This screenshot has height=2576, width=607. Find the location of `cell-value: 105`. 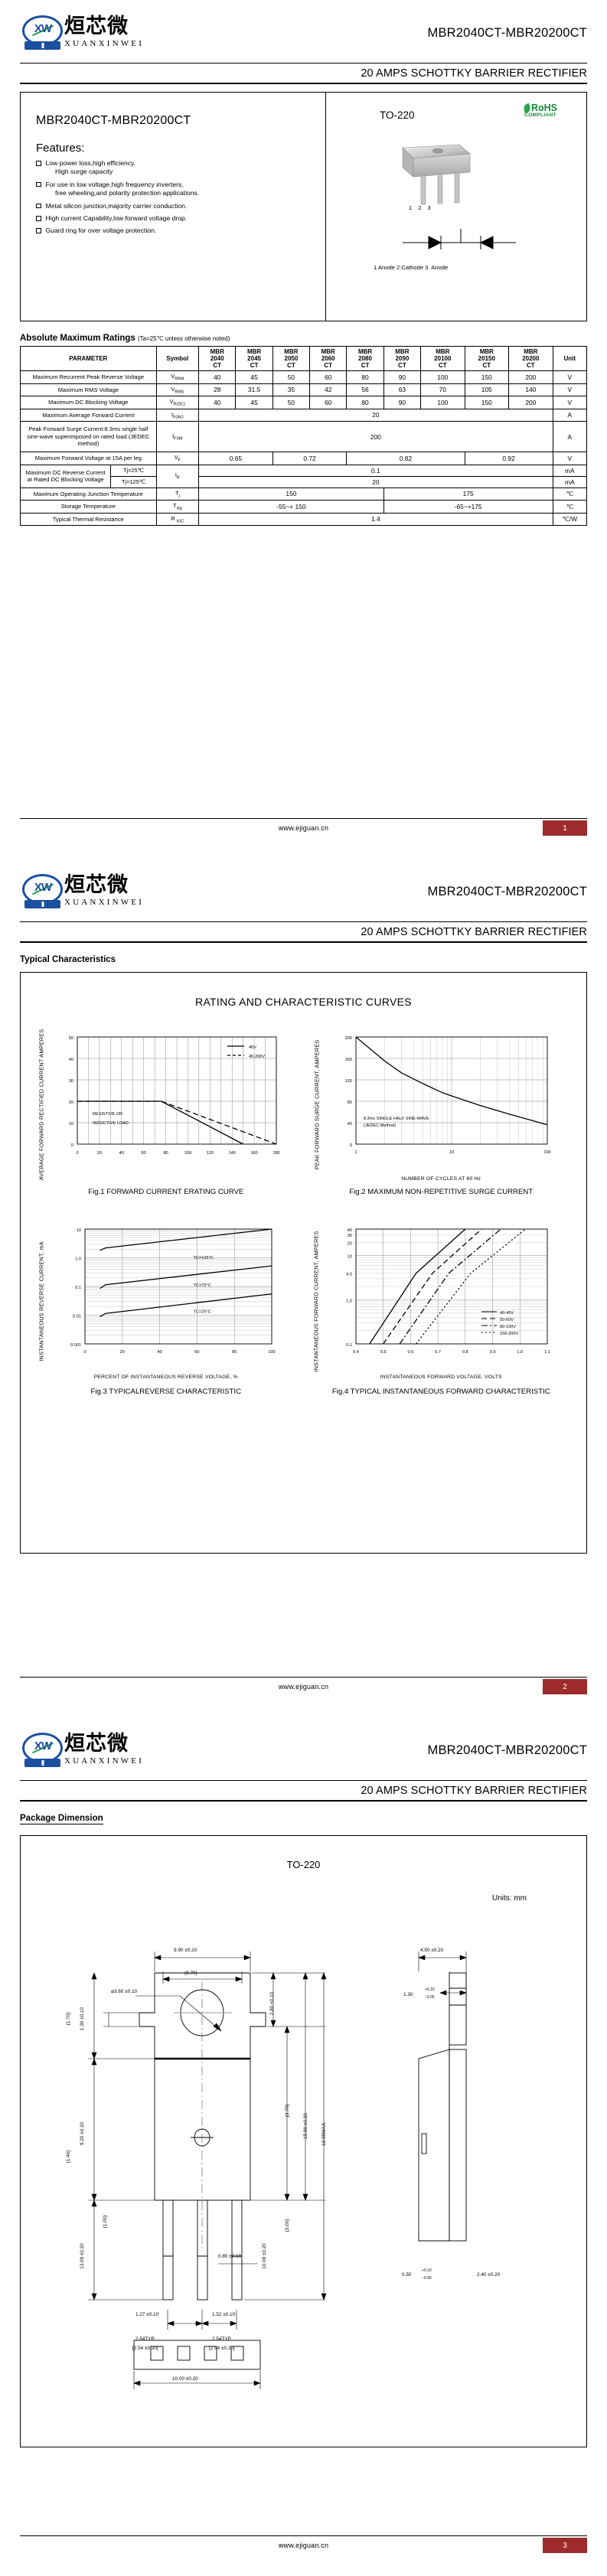

cell-value: 105 is located at coordinates (487, 389).